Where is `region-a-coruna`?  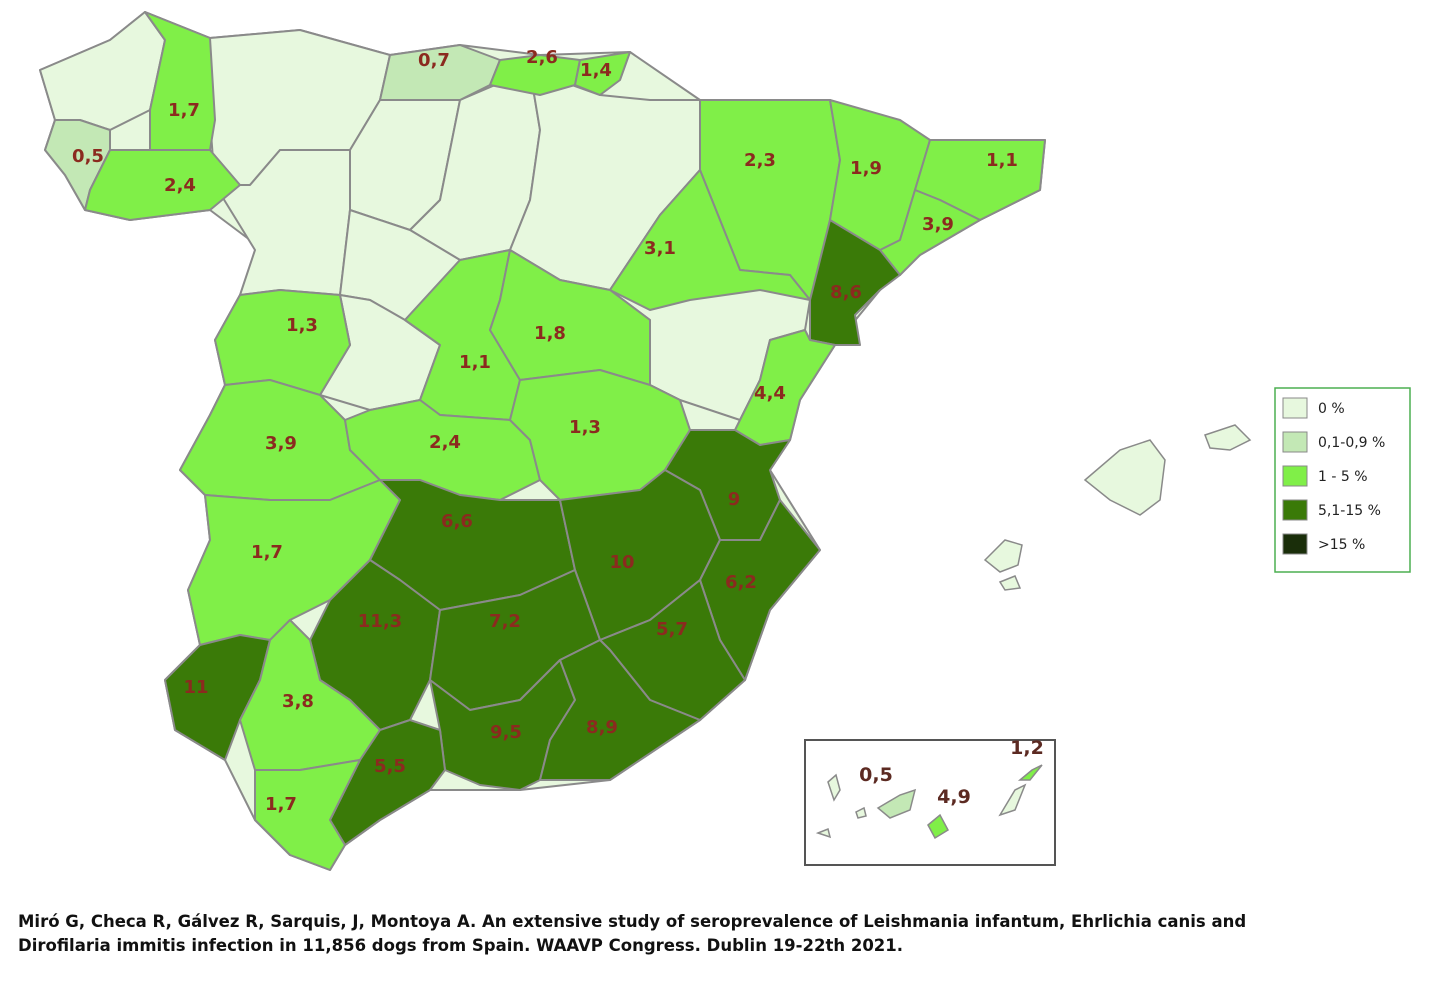 region-a-coruna is located at coordinates (102, 71).